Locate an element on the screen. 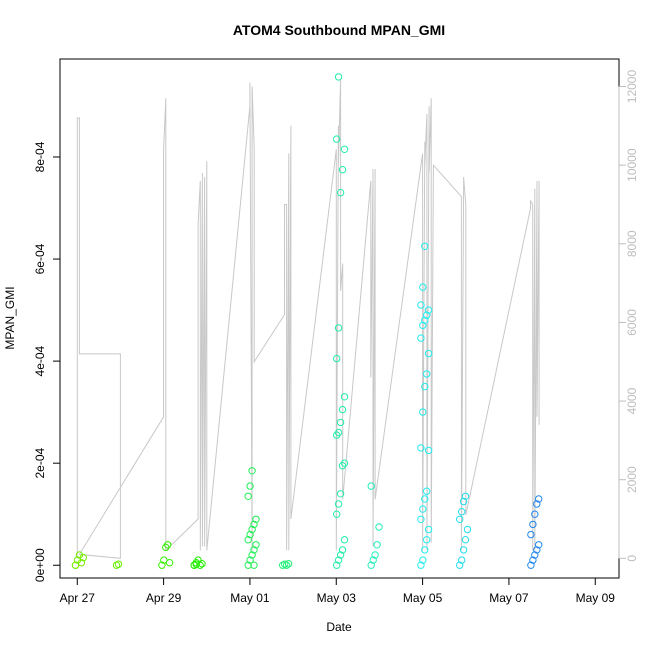  x-tick-label: Apr 29 is located at coordinates (164, 598).